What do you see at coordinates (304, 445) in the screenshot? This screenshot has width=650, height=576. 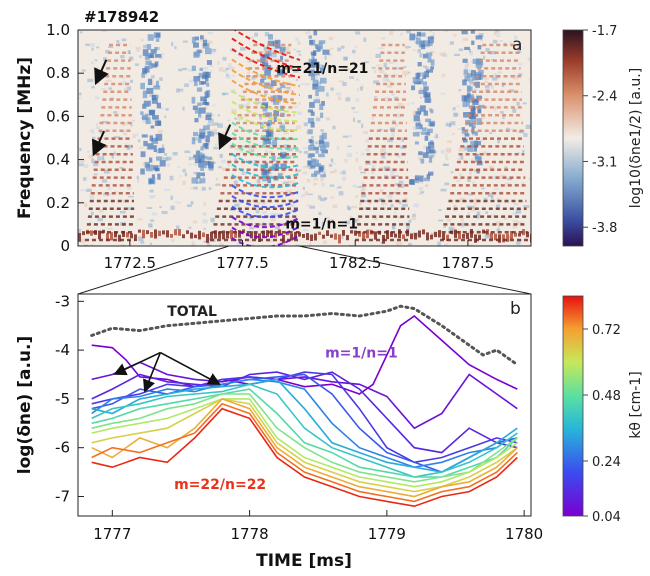 I see `series-line` at bounding box center [304, 445].